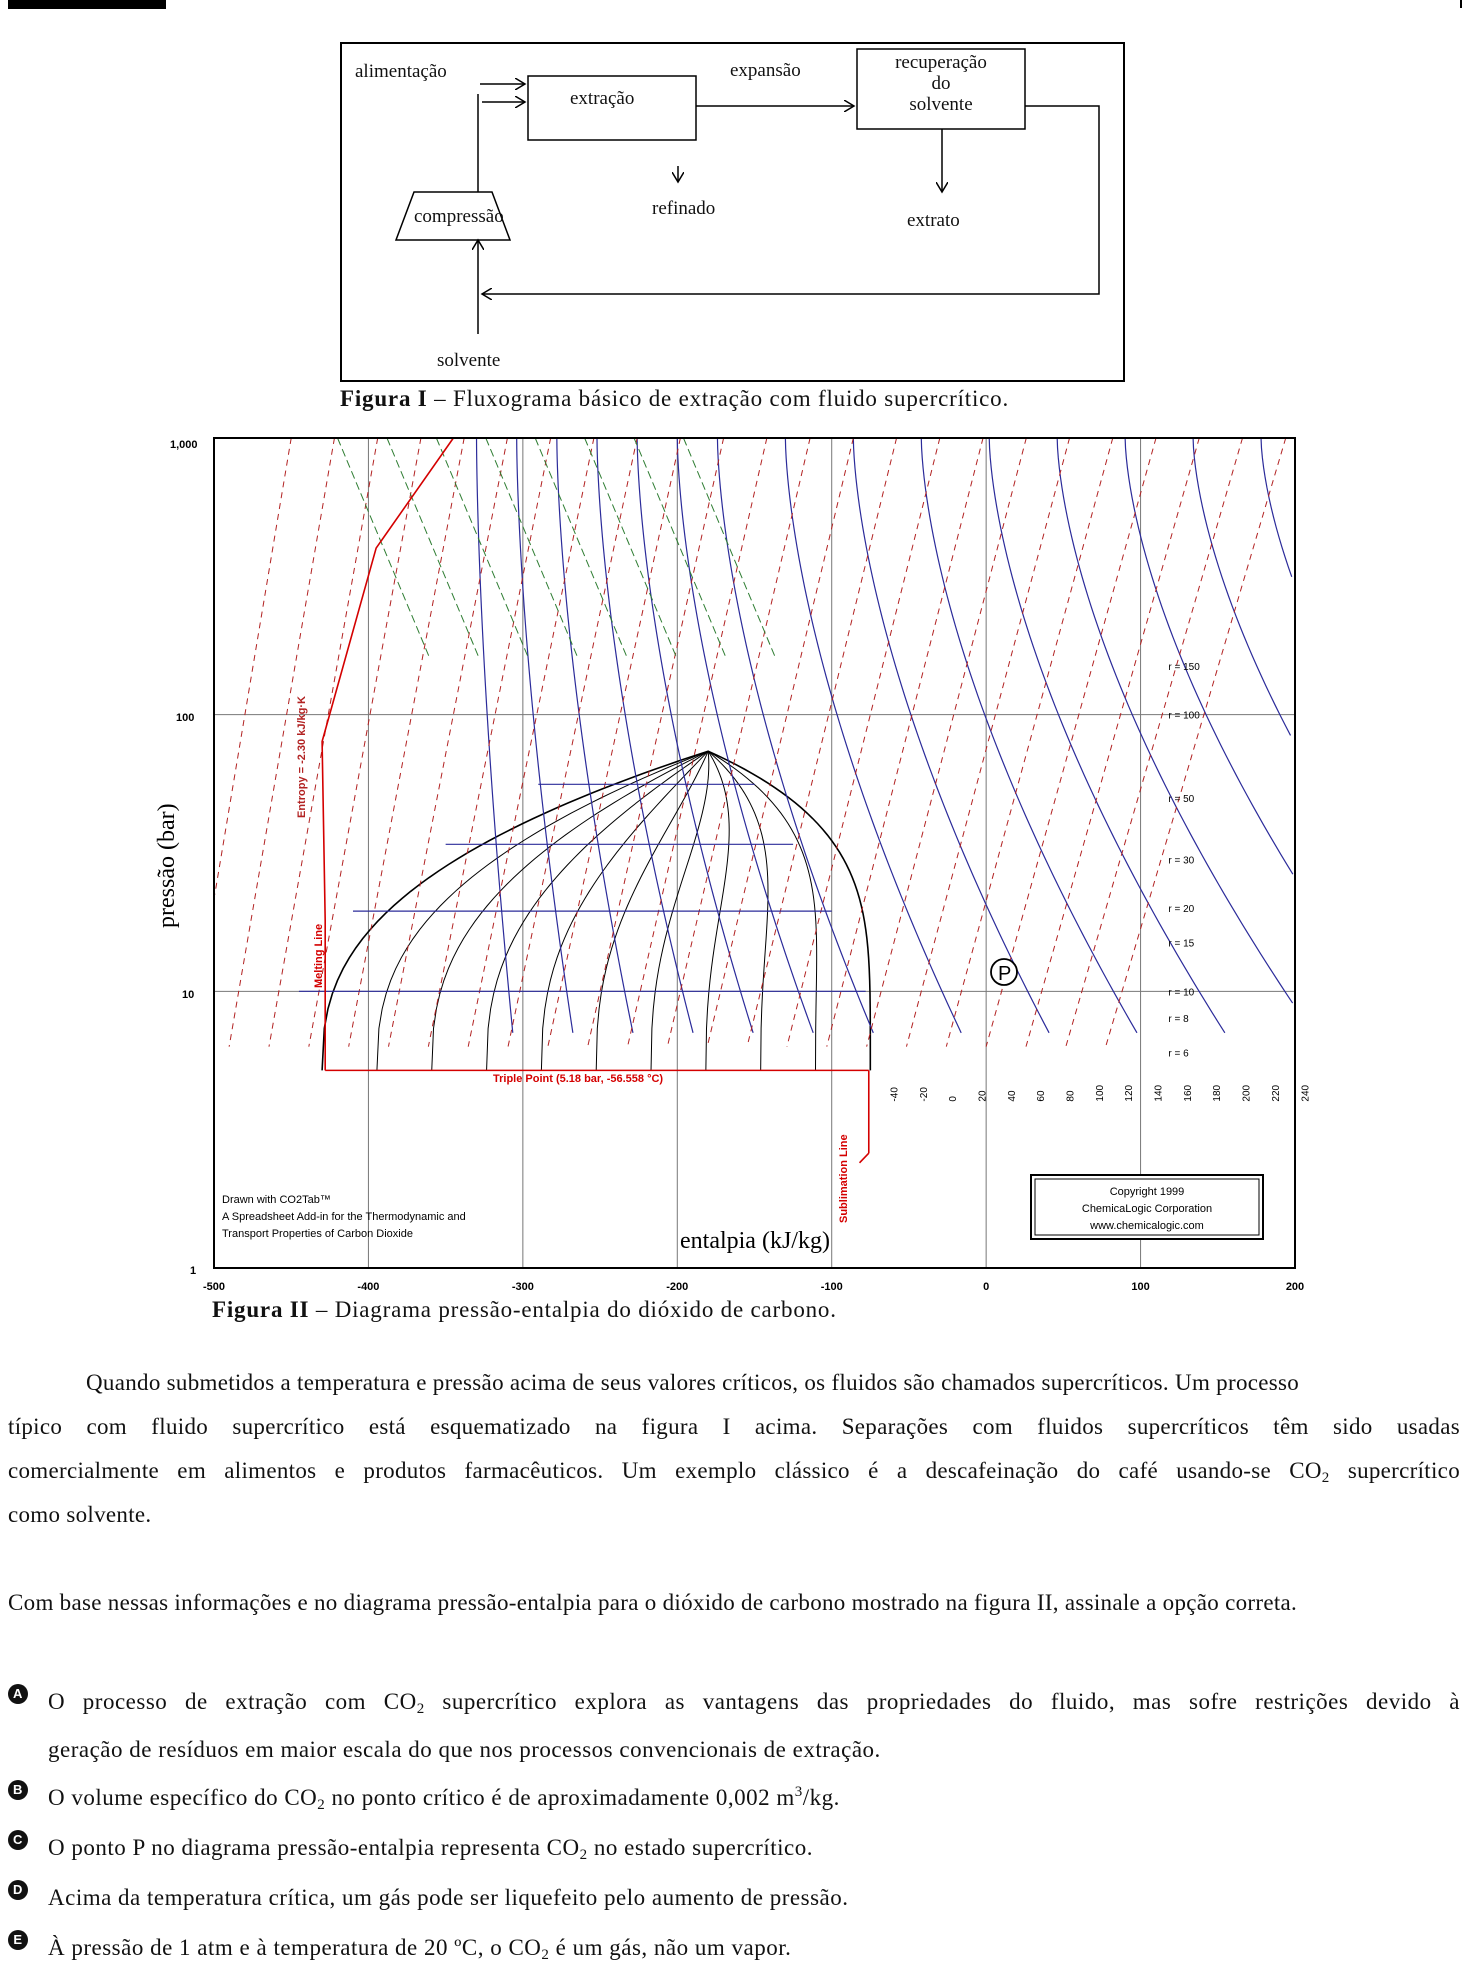  I want to click on label-recovery-2: do, so click(941, 83).